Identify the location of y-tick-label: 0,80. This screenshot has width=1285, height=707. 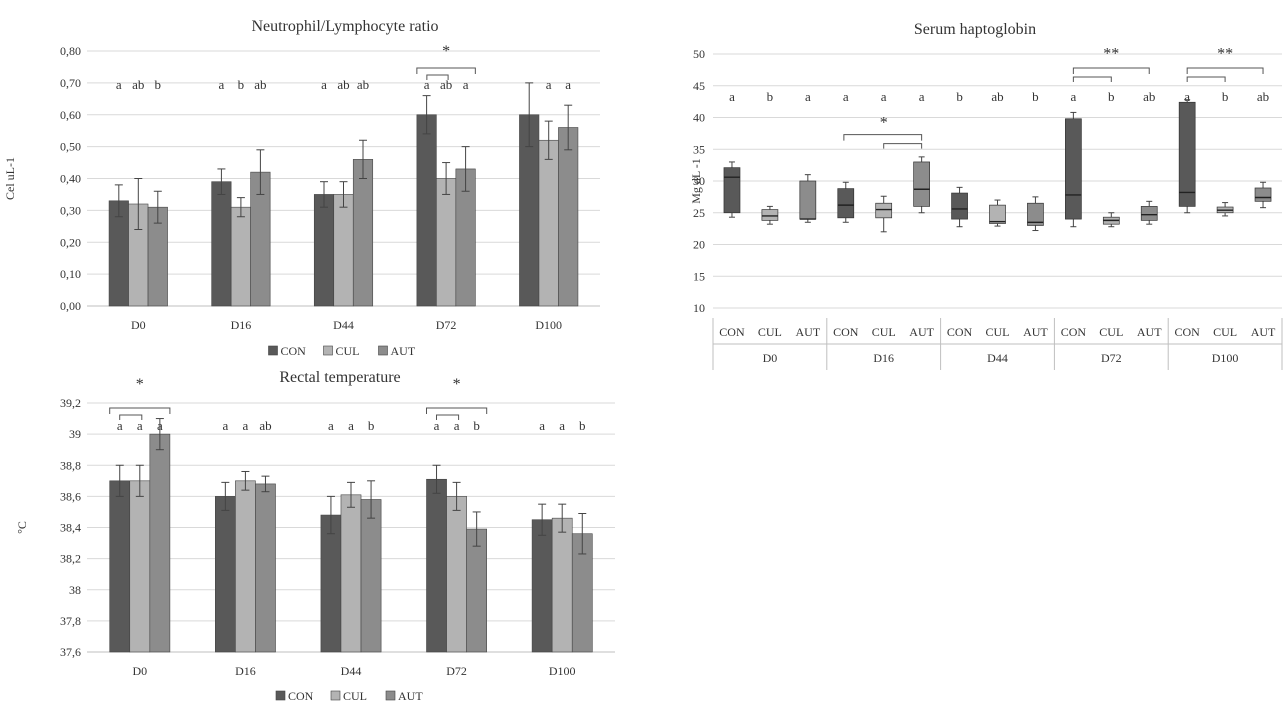
(70, 51).